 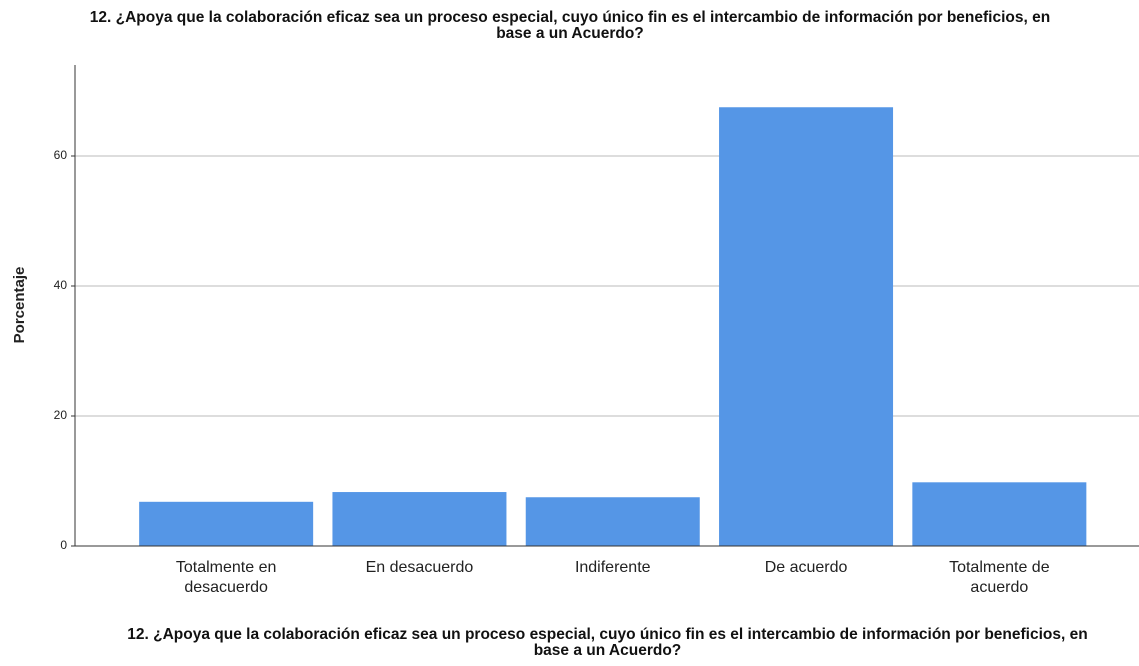 What do you see at coordinates (806, 567) in the screenshot?
I see `x-tick-label: De acuerdo` at bounding box center [806, 567].